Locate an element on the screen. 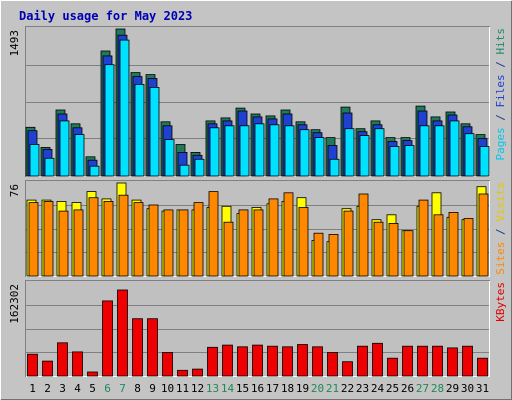 This screenshot has height=400, width=512. chart-title: Daily usage for May 2023 is located at coordinates (105, 16).